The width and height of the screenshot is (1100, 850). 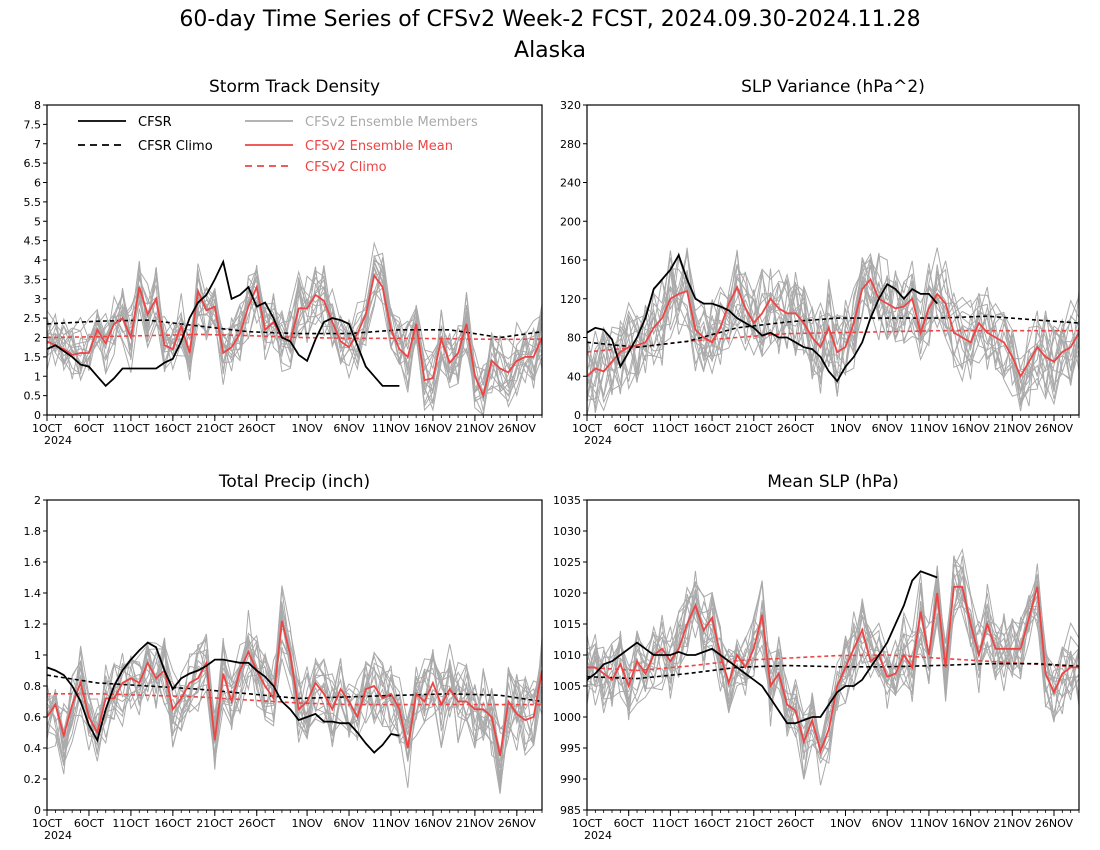 What do you see at coordinates (570, 748) in the screenshot?
I see `y-tick-label: 995` at bounding box center [570, 748].